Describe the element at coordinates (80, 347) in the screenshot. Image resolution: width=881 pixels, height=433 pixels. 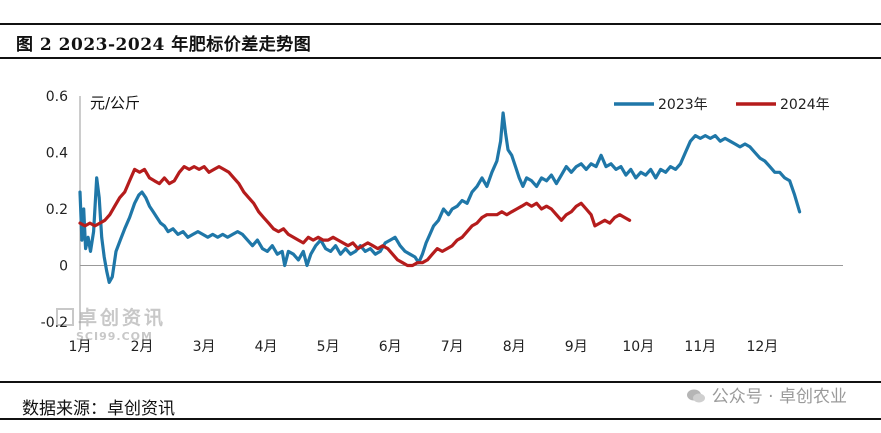
I see `x-tick-label: 1月` at that location.